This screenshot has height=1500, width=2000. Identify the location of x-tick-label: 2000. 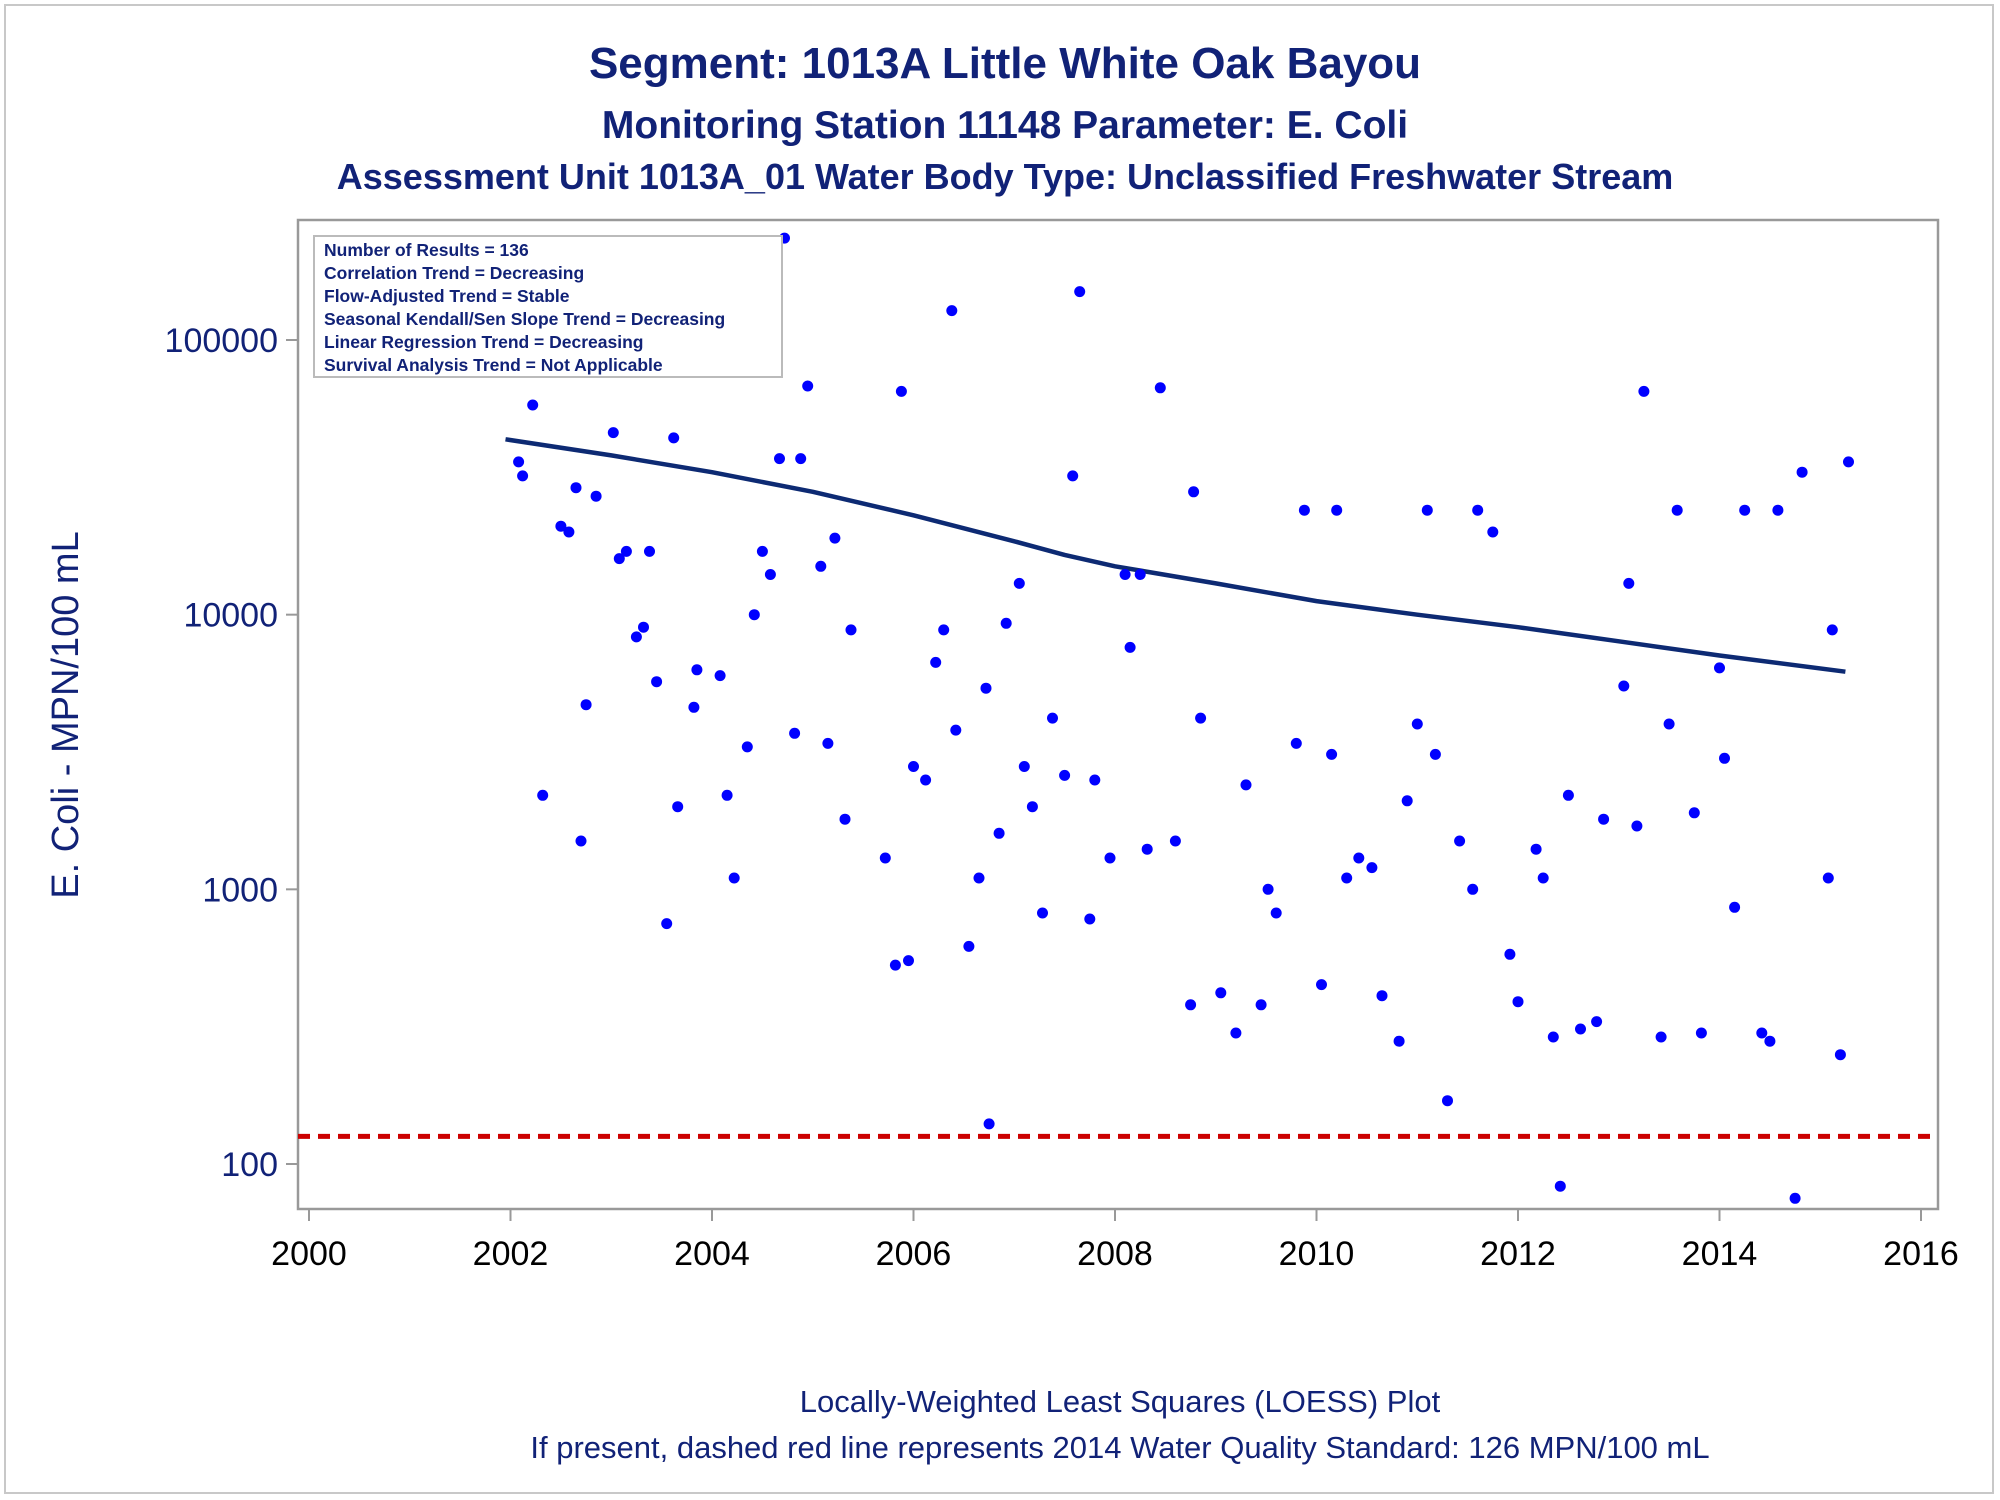
(309, 1254).